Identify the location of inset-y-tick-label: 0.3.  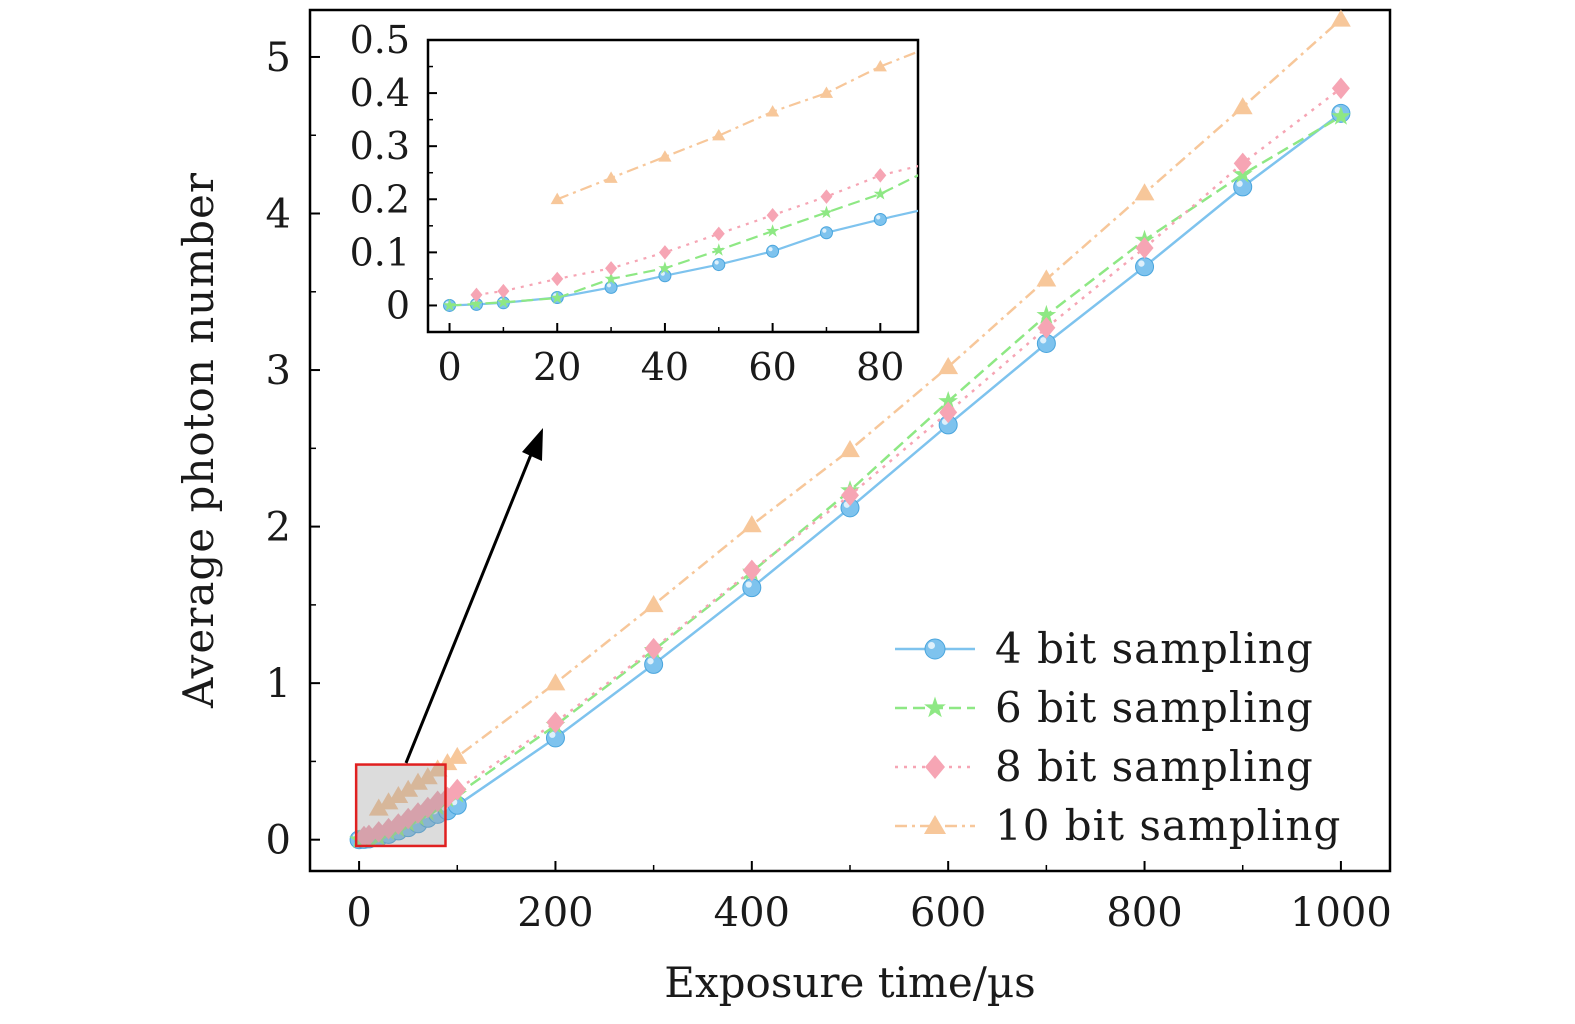
(380, 146).